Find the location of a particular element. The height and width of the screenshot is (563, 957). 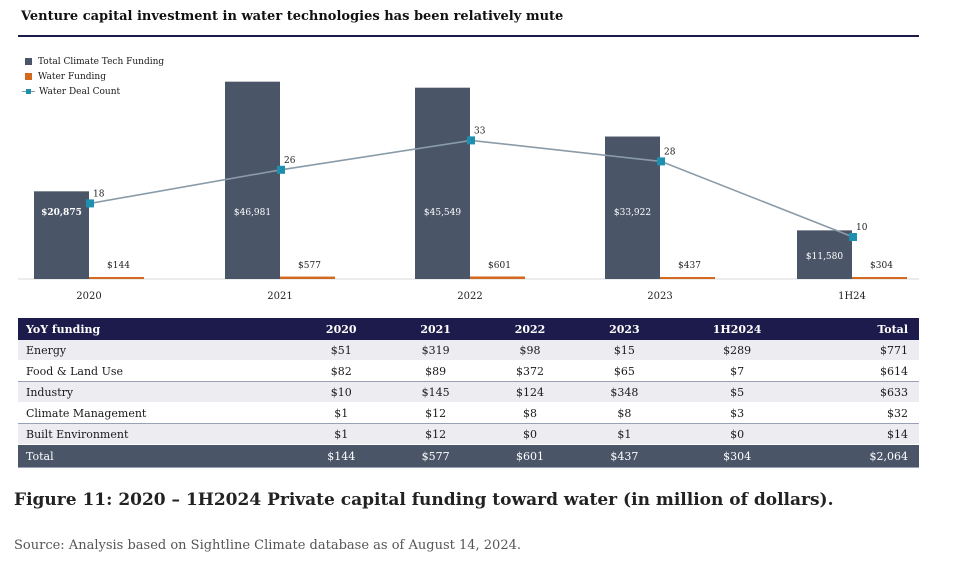

x-tick-label: 2022 is located at coordinates (469, 296).